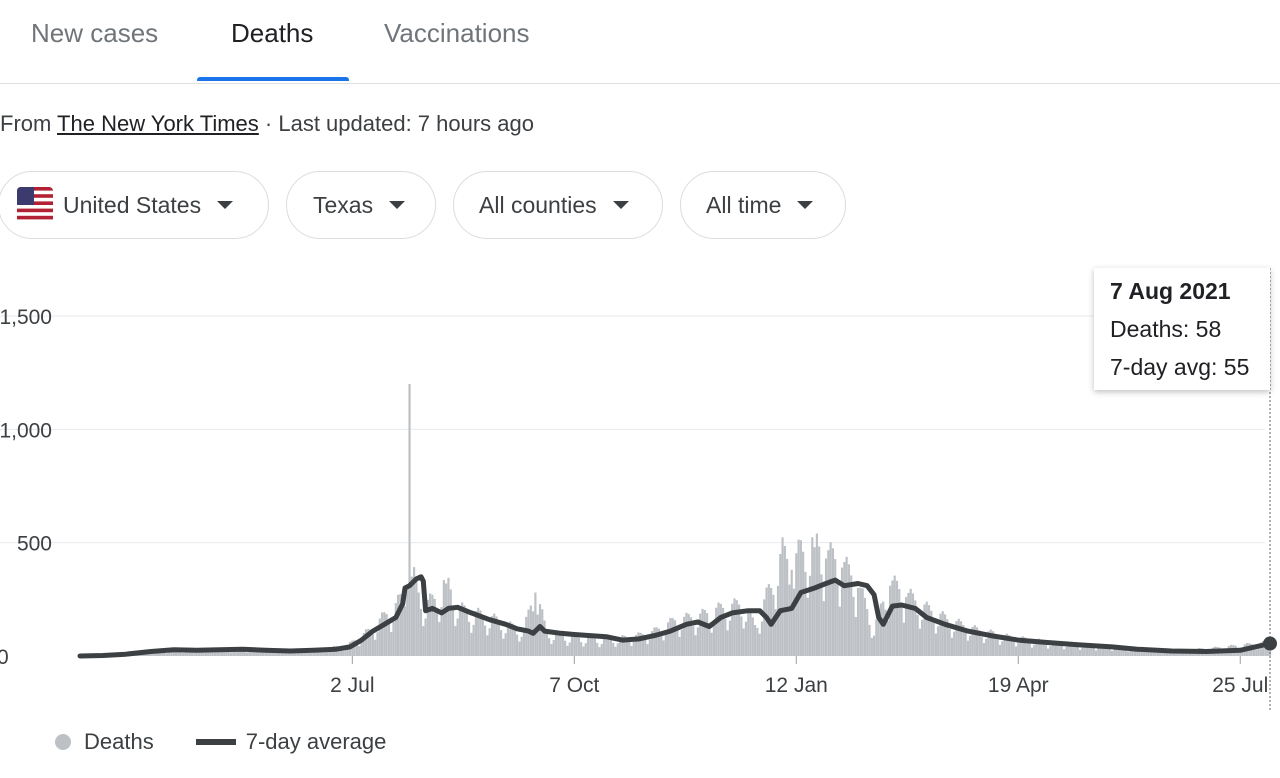  Describe the element at coordinates (1270, 643) in the screenshot. I see `hover-point` at that location.